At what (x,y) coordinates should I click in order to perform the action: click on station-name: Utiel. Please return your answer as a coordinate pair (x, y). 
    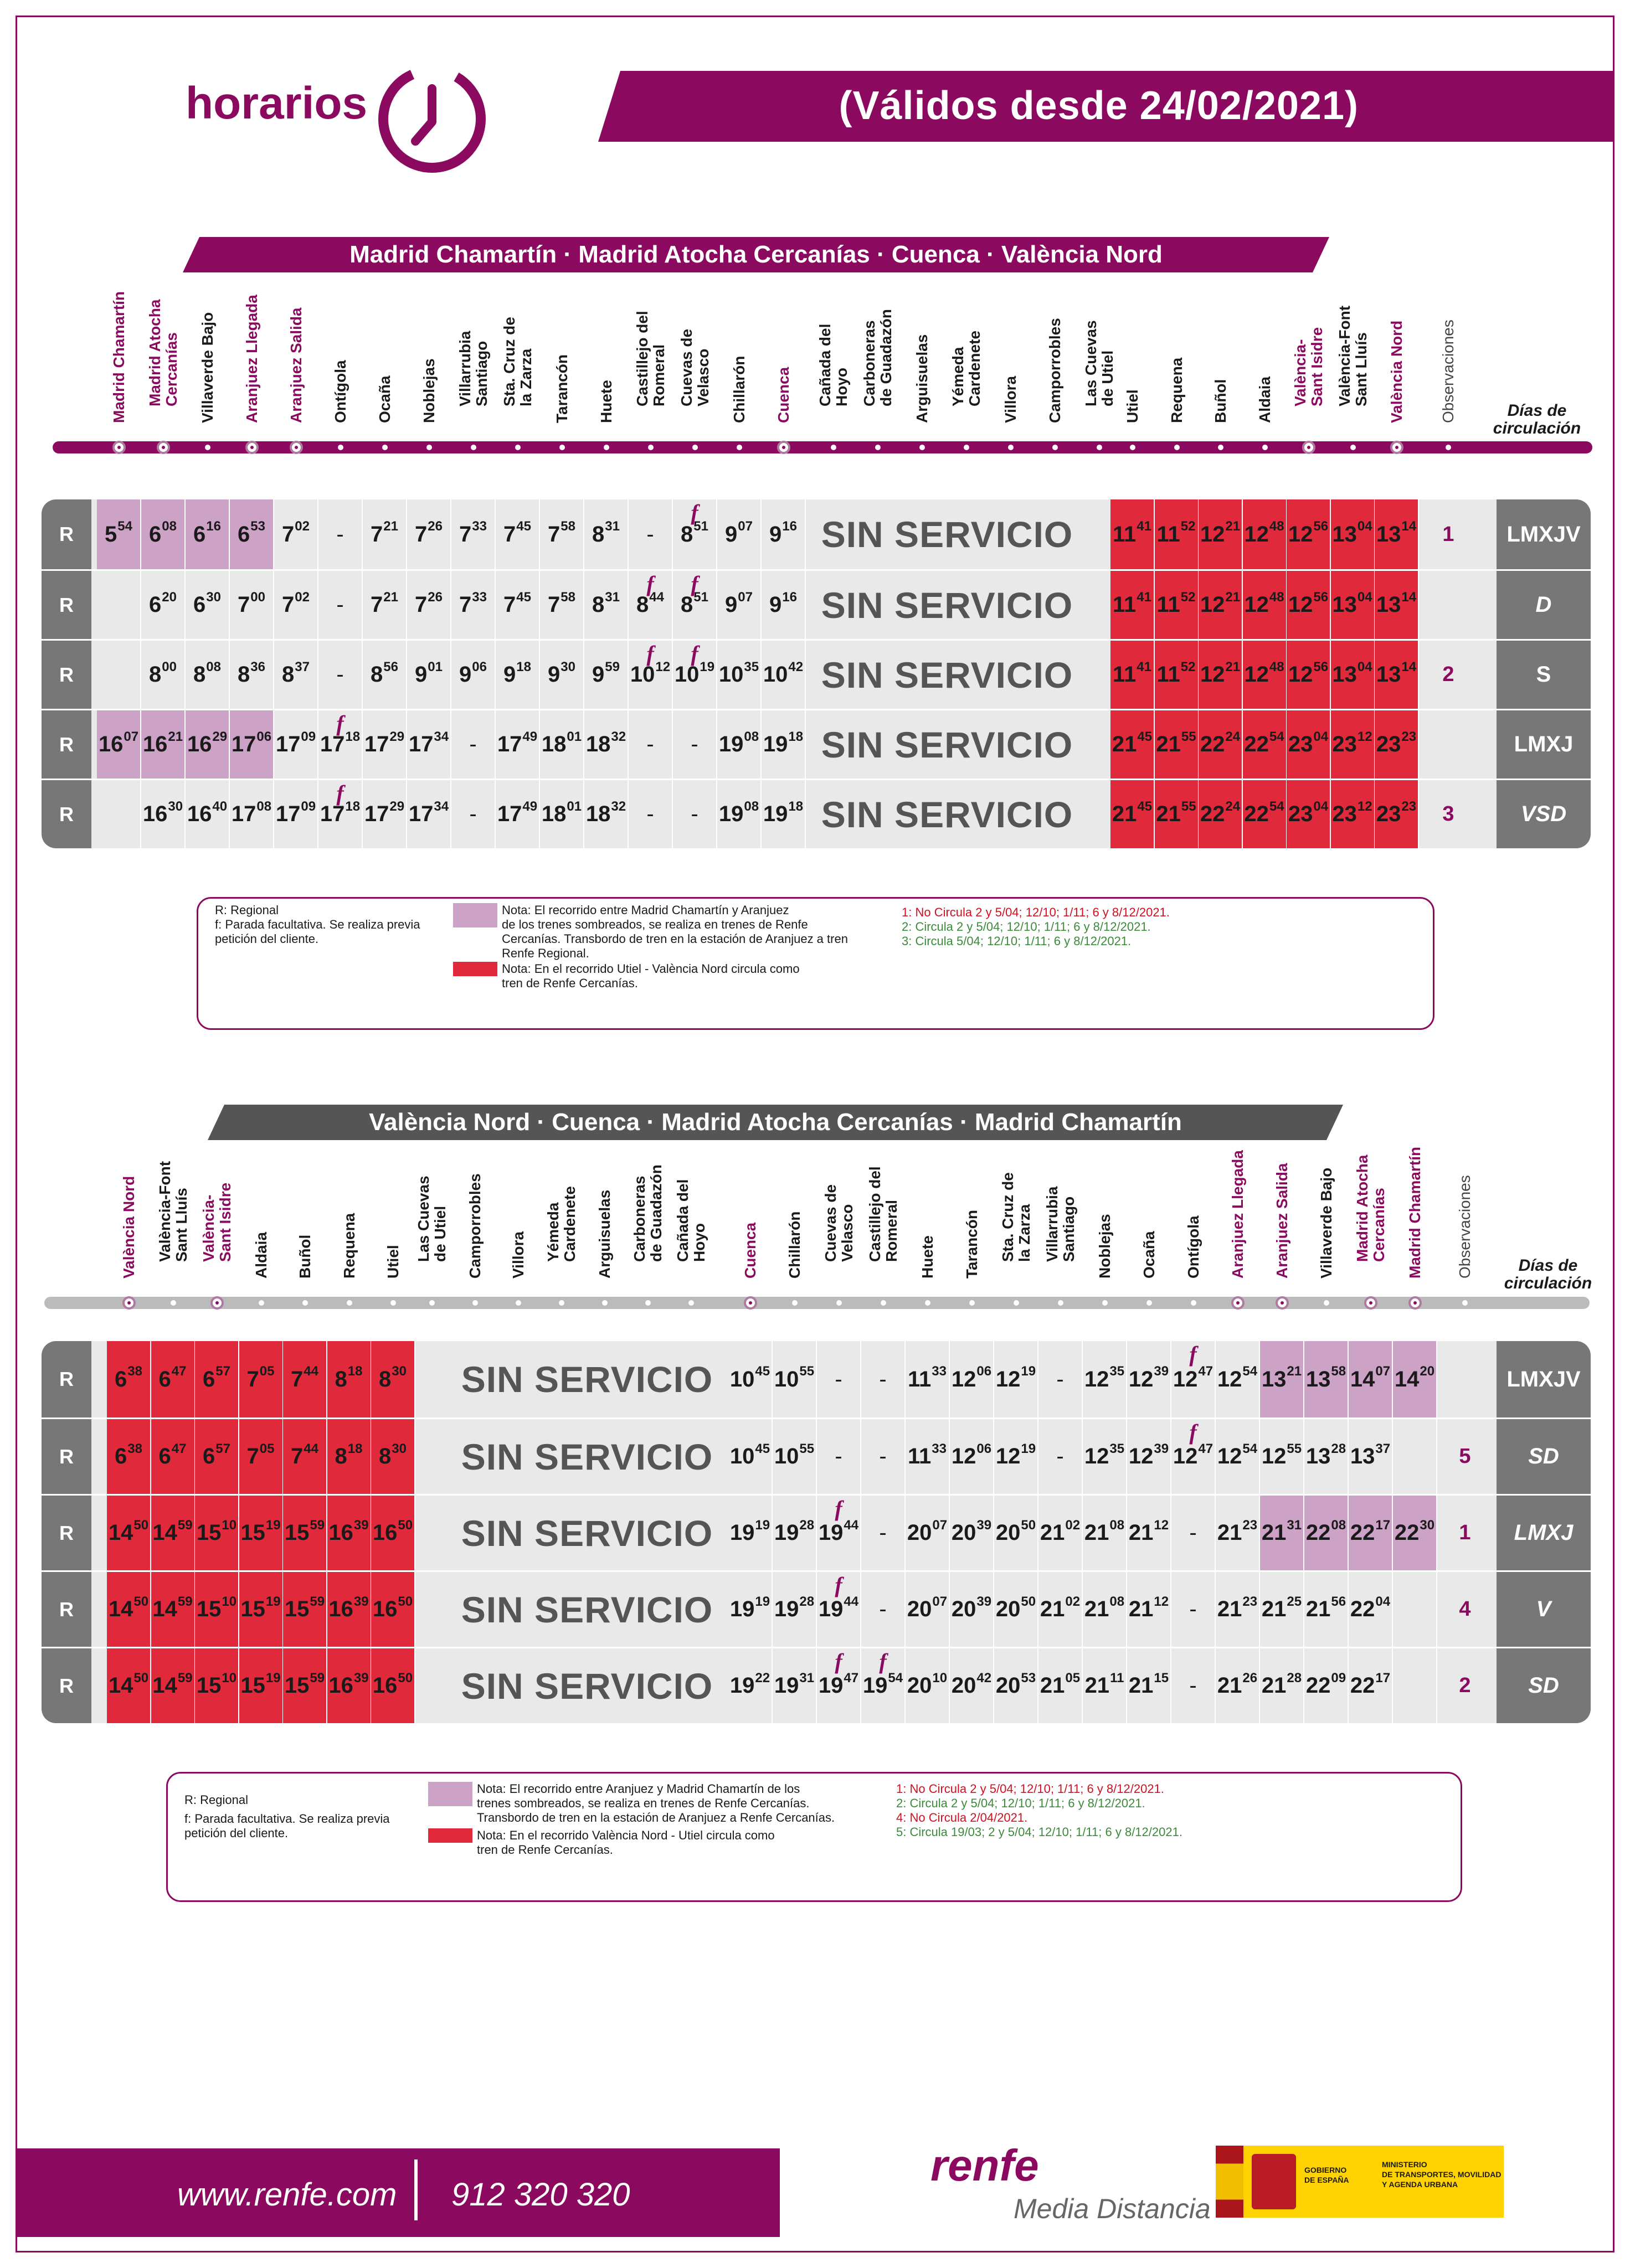
    Looking at the image, I should click on (1132, 406).